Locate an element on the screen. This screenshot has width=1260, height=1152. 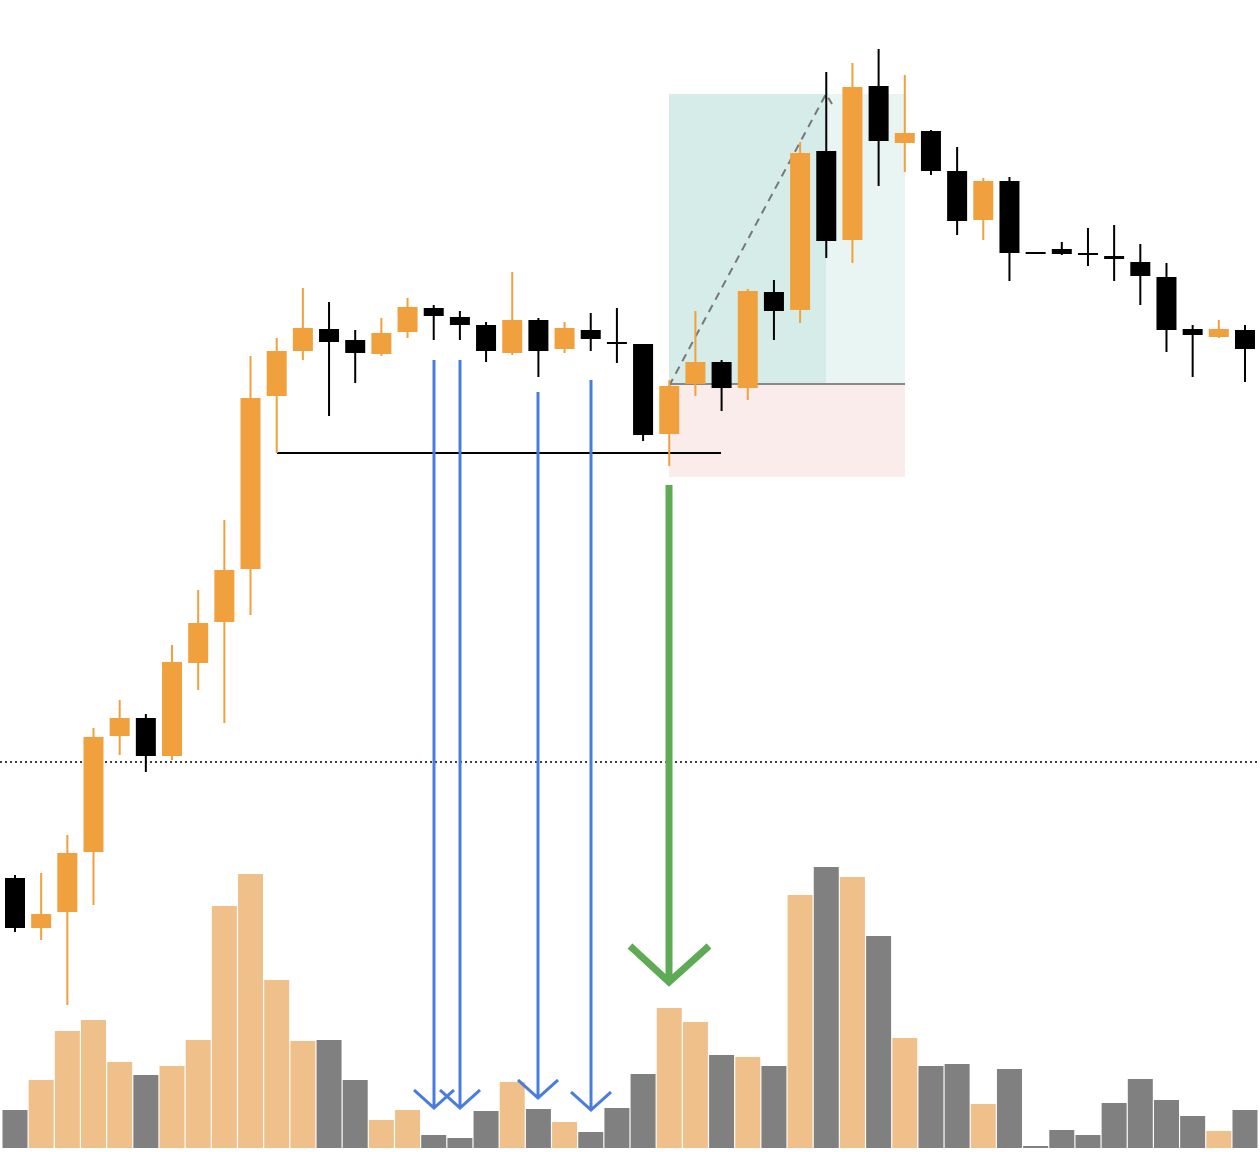
blue-arrows is located at coordinates (512, 736).